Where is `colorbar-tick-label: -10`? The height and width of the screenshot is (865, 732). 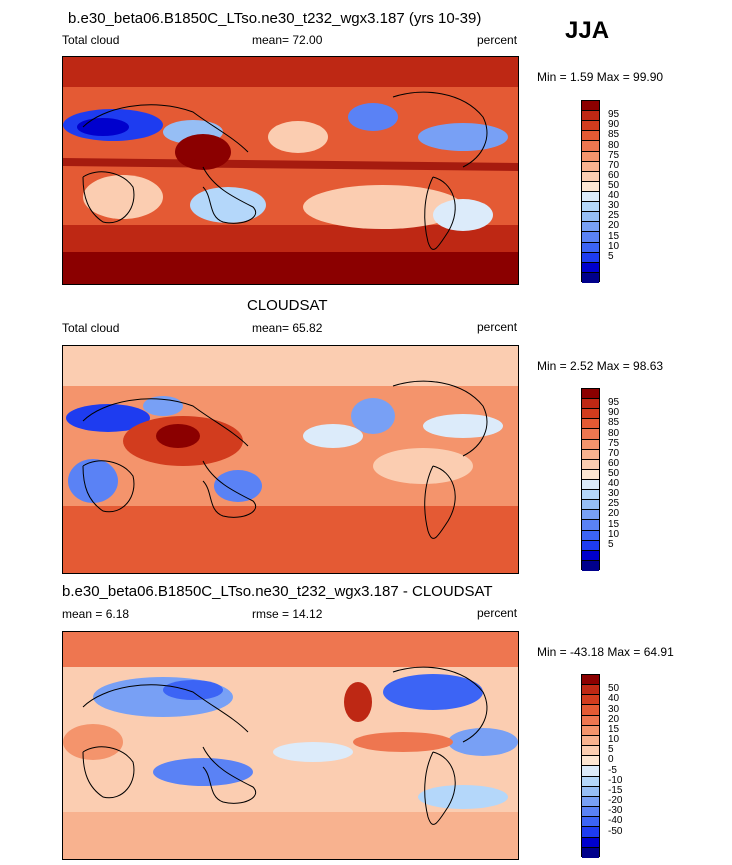 colorbar-tick-label: -10 is located at coordinates (615, 780).